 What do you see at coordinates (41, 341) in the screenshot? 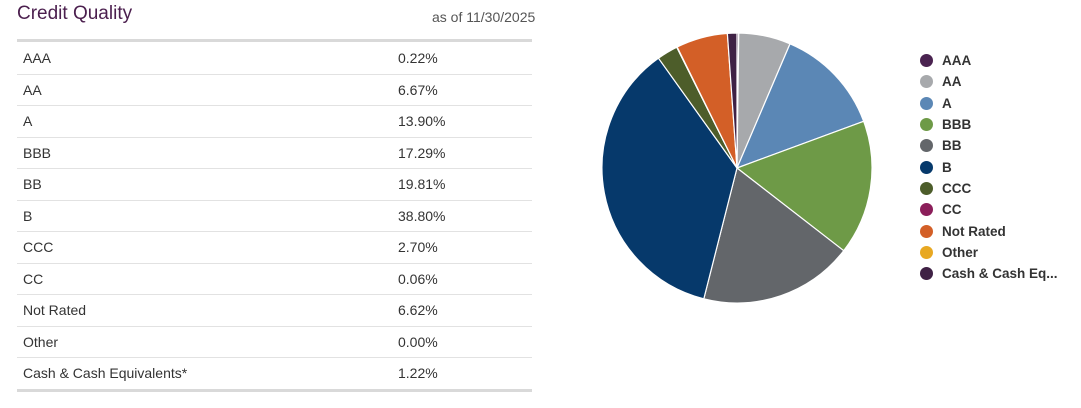
I see `rating-label: Other` at bounding box center [41, 341].